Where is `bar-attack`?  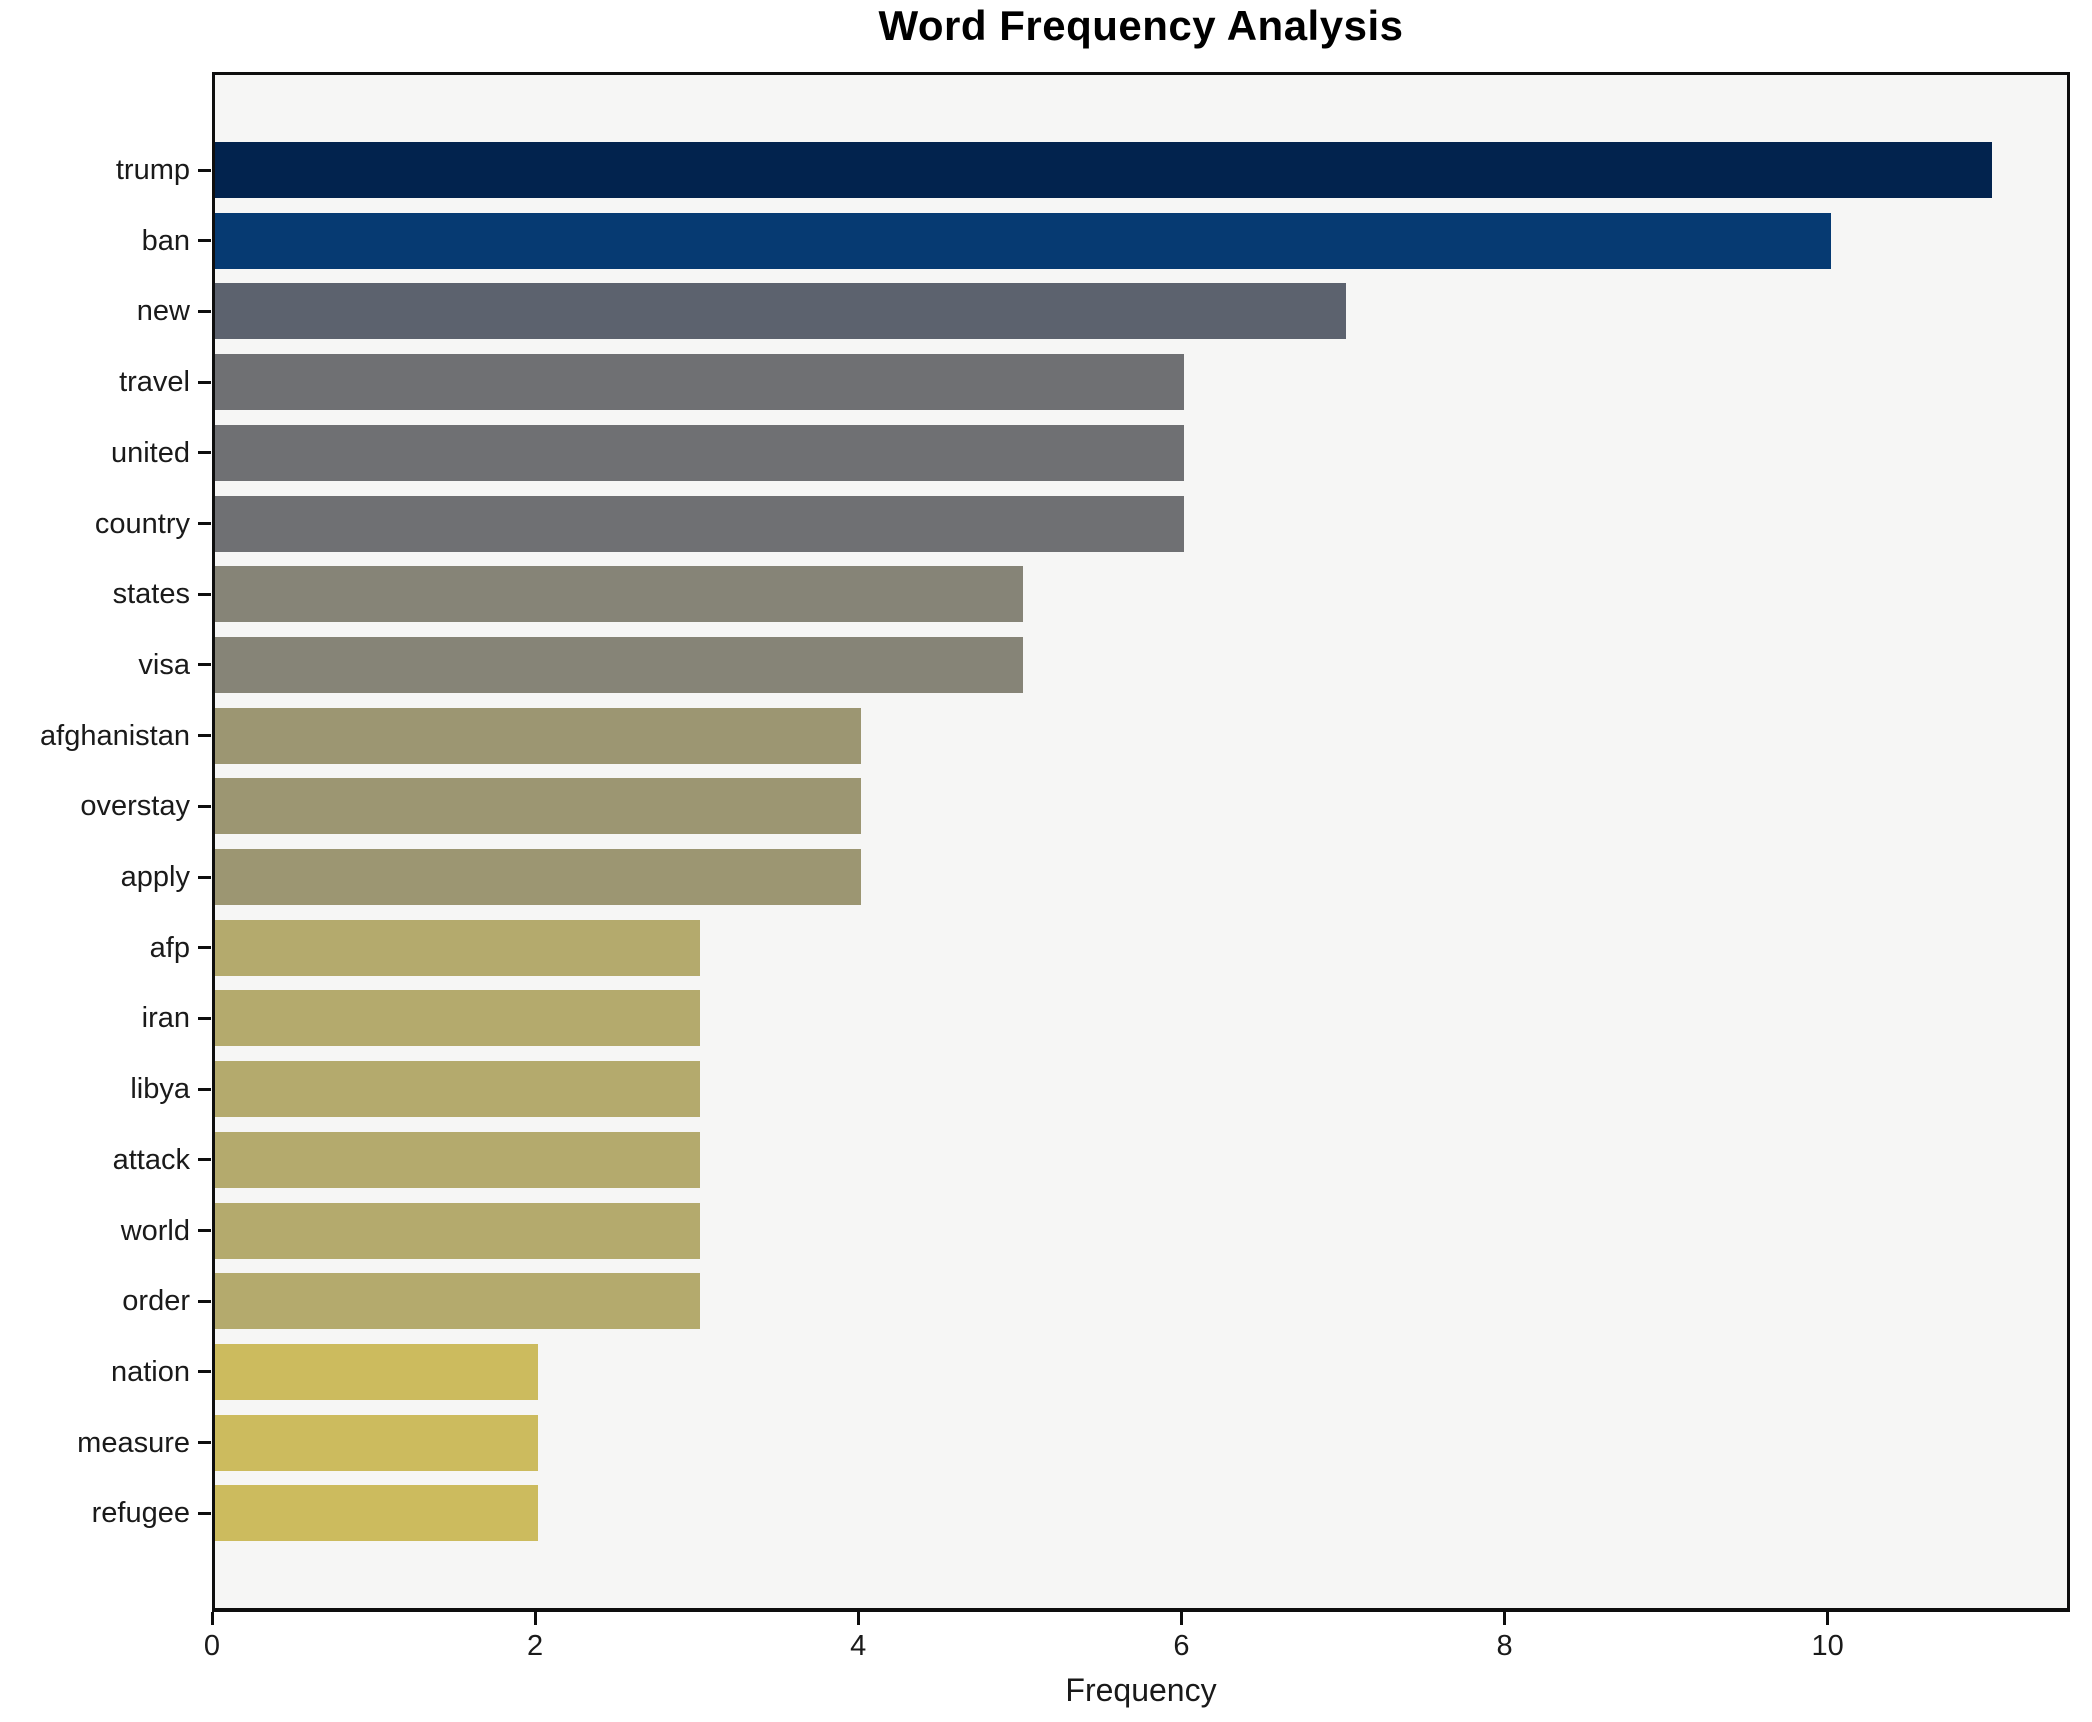 bar-attack is located at coordinates (457, 1159).